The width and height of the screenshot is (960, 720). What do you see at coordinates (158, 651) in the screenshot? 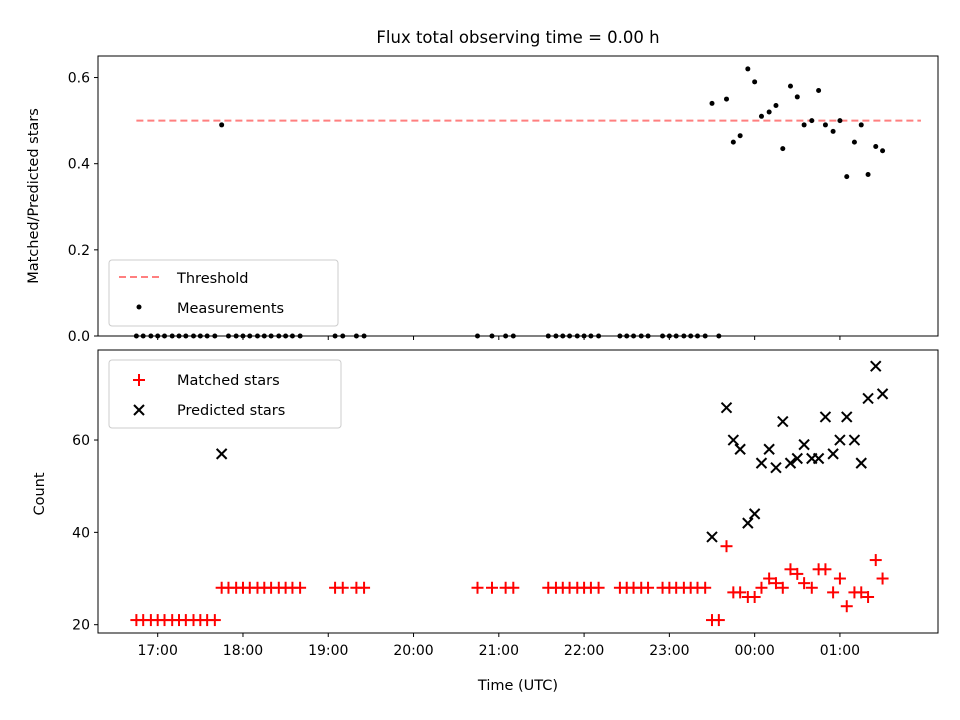
I see `count-x-tick-label: 17:00` at bounding box center [158, 651].